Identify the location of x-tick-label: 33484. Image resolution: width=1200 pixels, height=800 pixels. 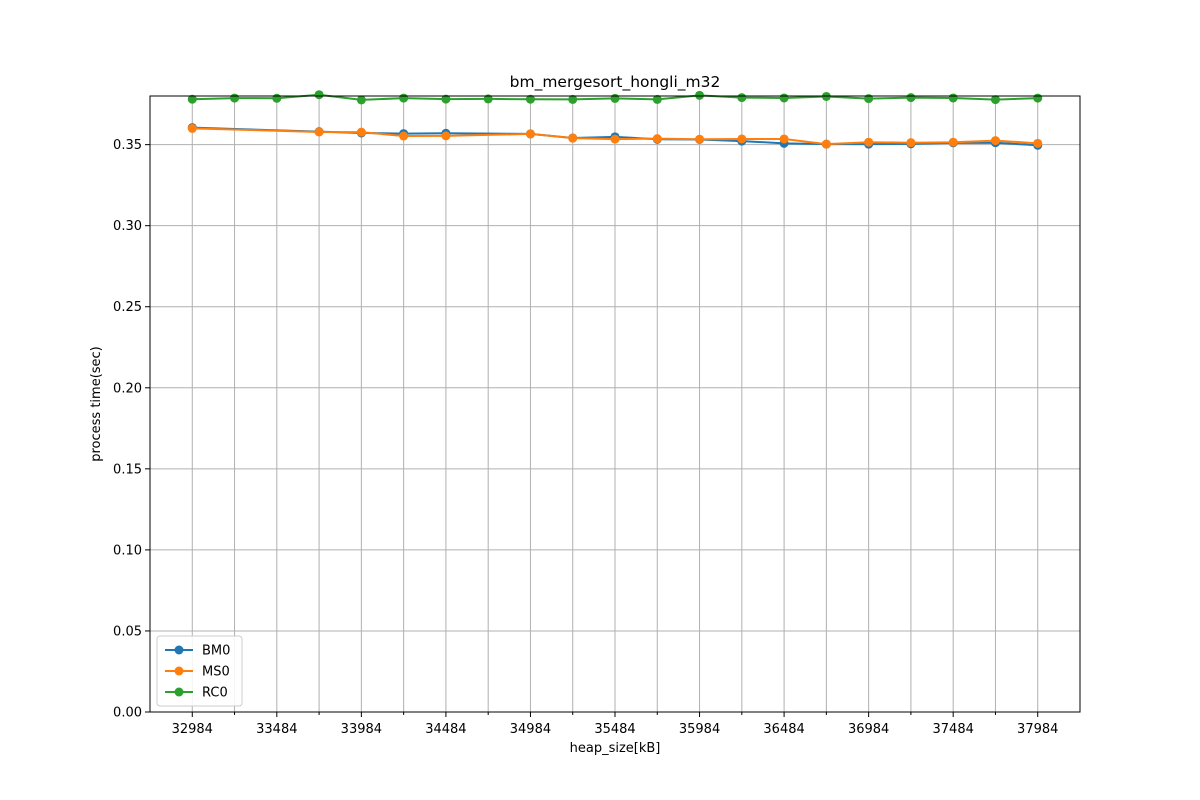
(276, 729).